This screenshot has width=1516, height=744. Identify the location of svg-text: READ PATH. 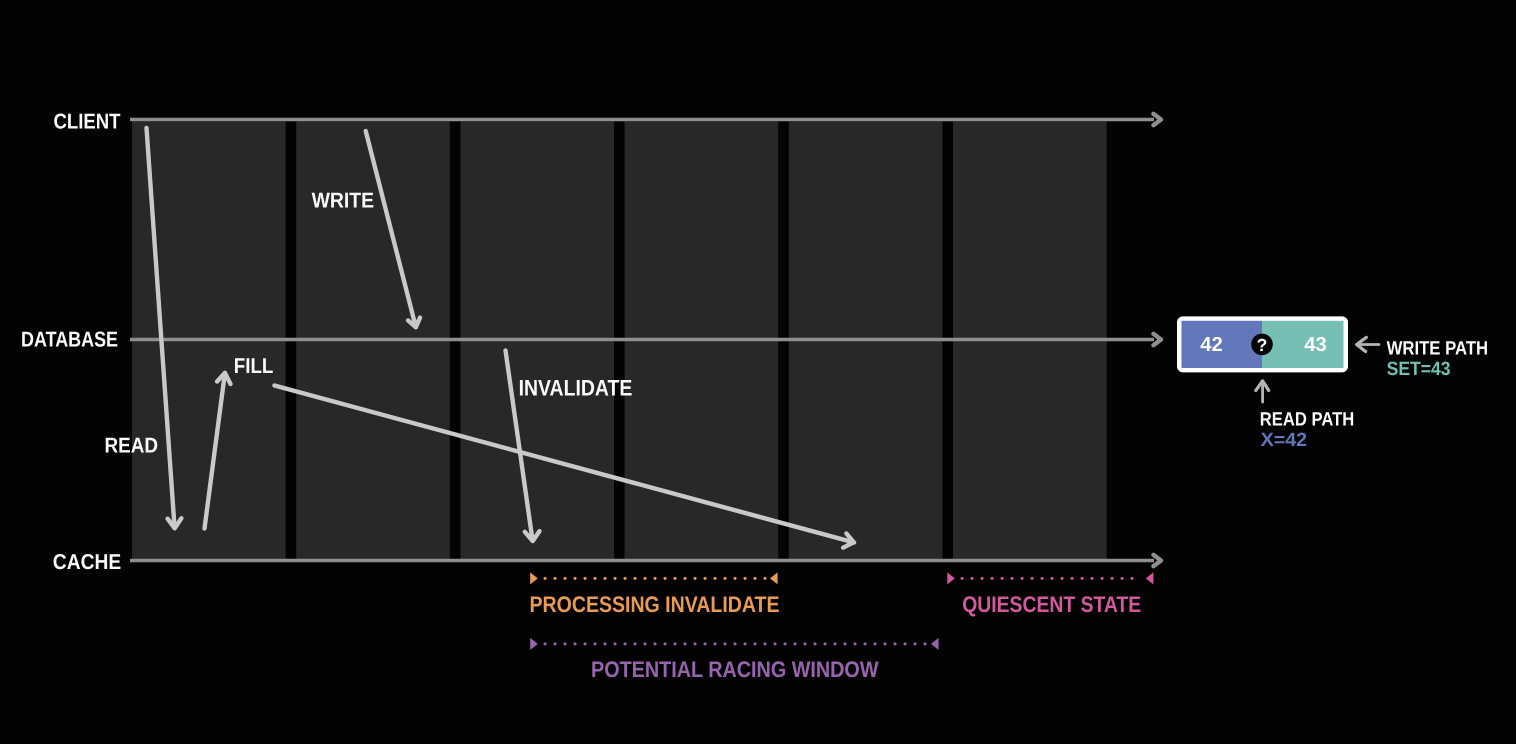
(1307, 420).